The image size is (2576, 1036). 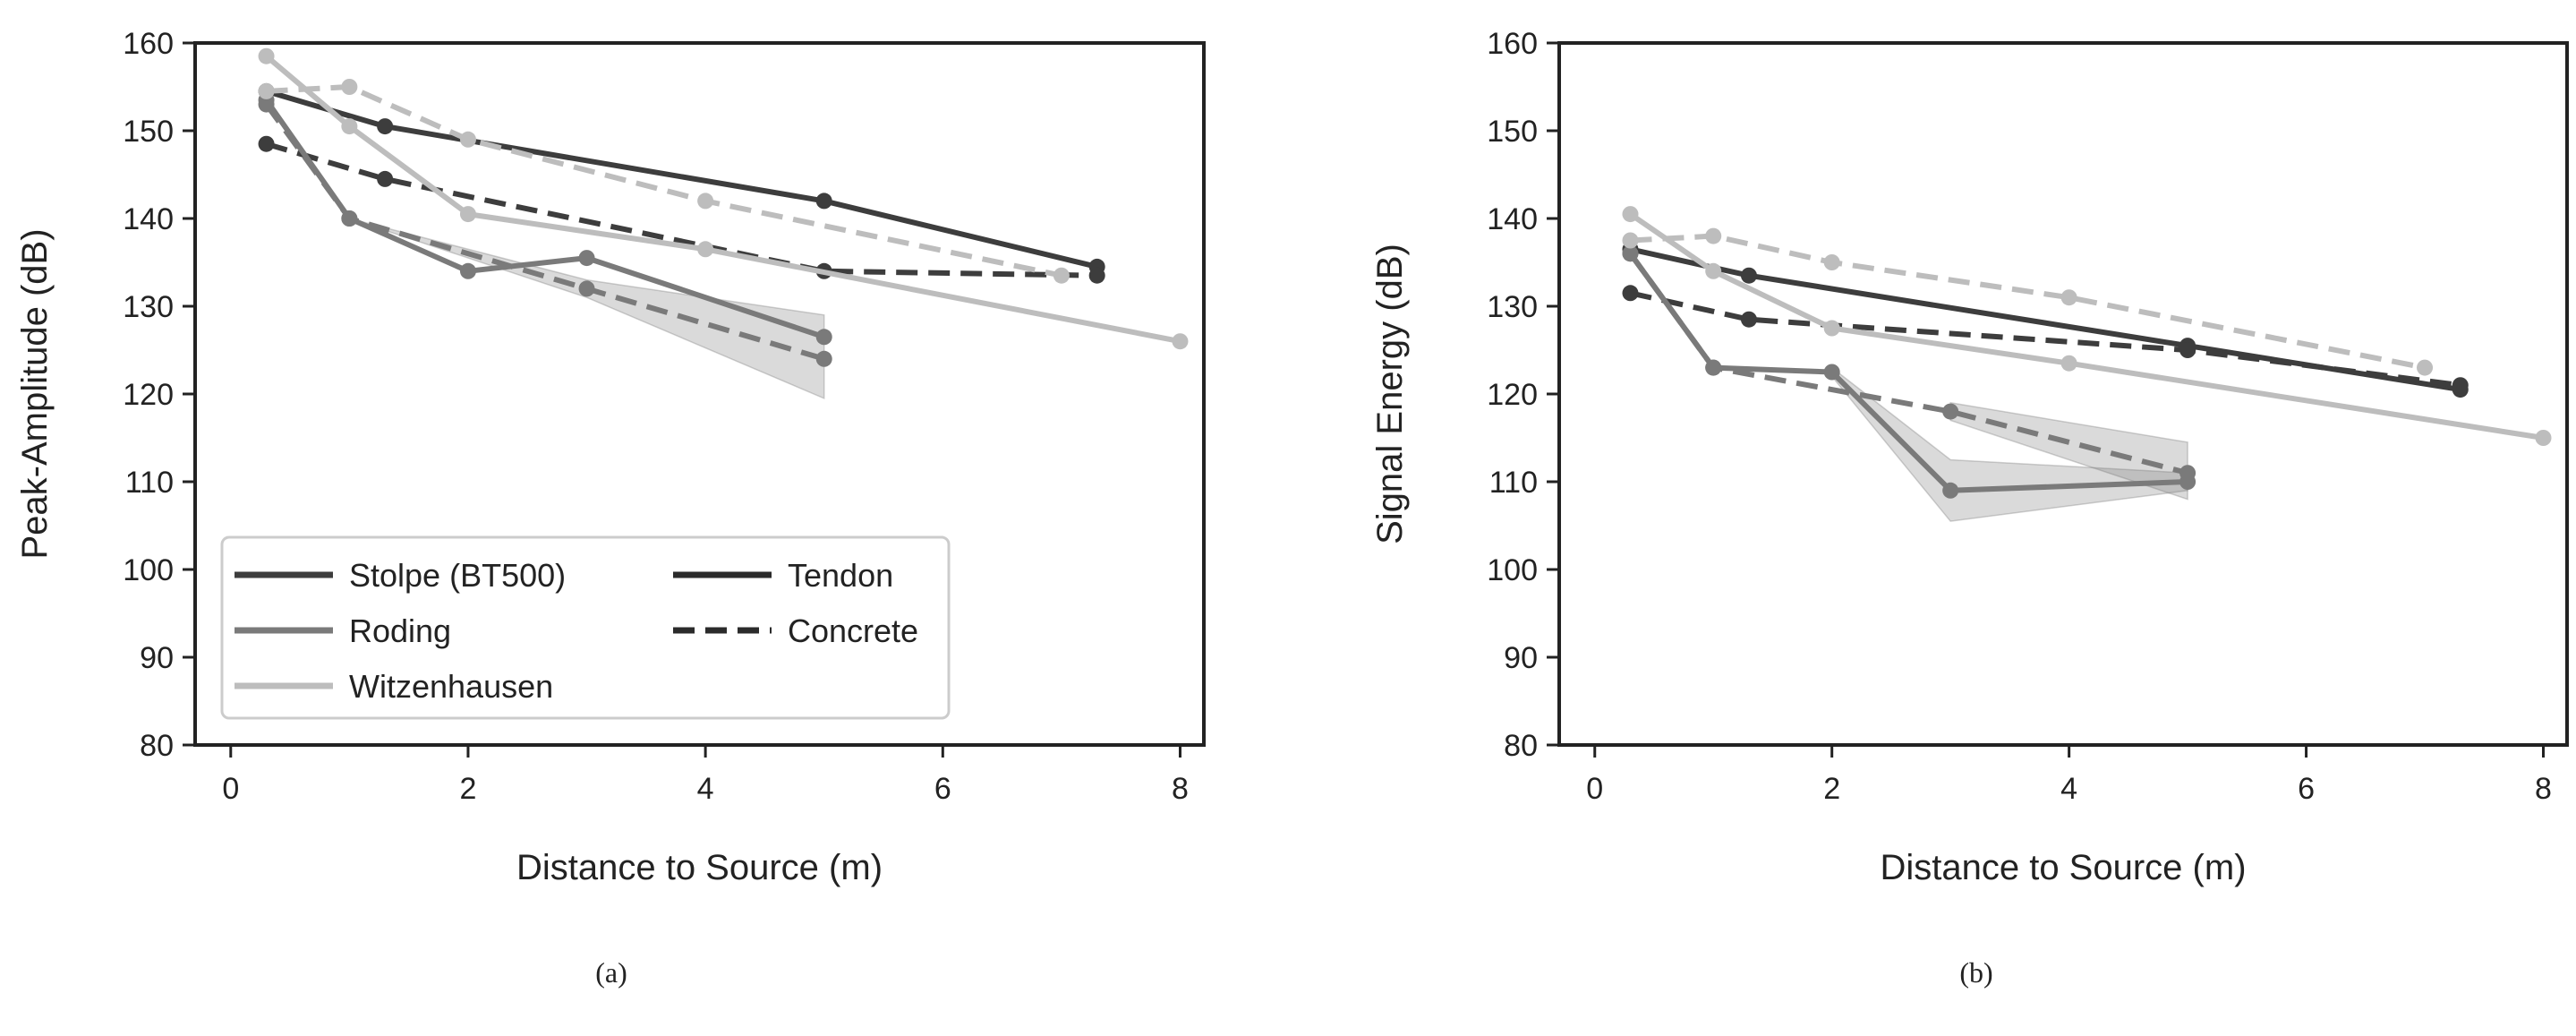 What do you see at coordinates (507, 575) in the screenshot?
I see `legend-label-paren: (BT500)` at bounding box center [507, 575].